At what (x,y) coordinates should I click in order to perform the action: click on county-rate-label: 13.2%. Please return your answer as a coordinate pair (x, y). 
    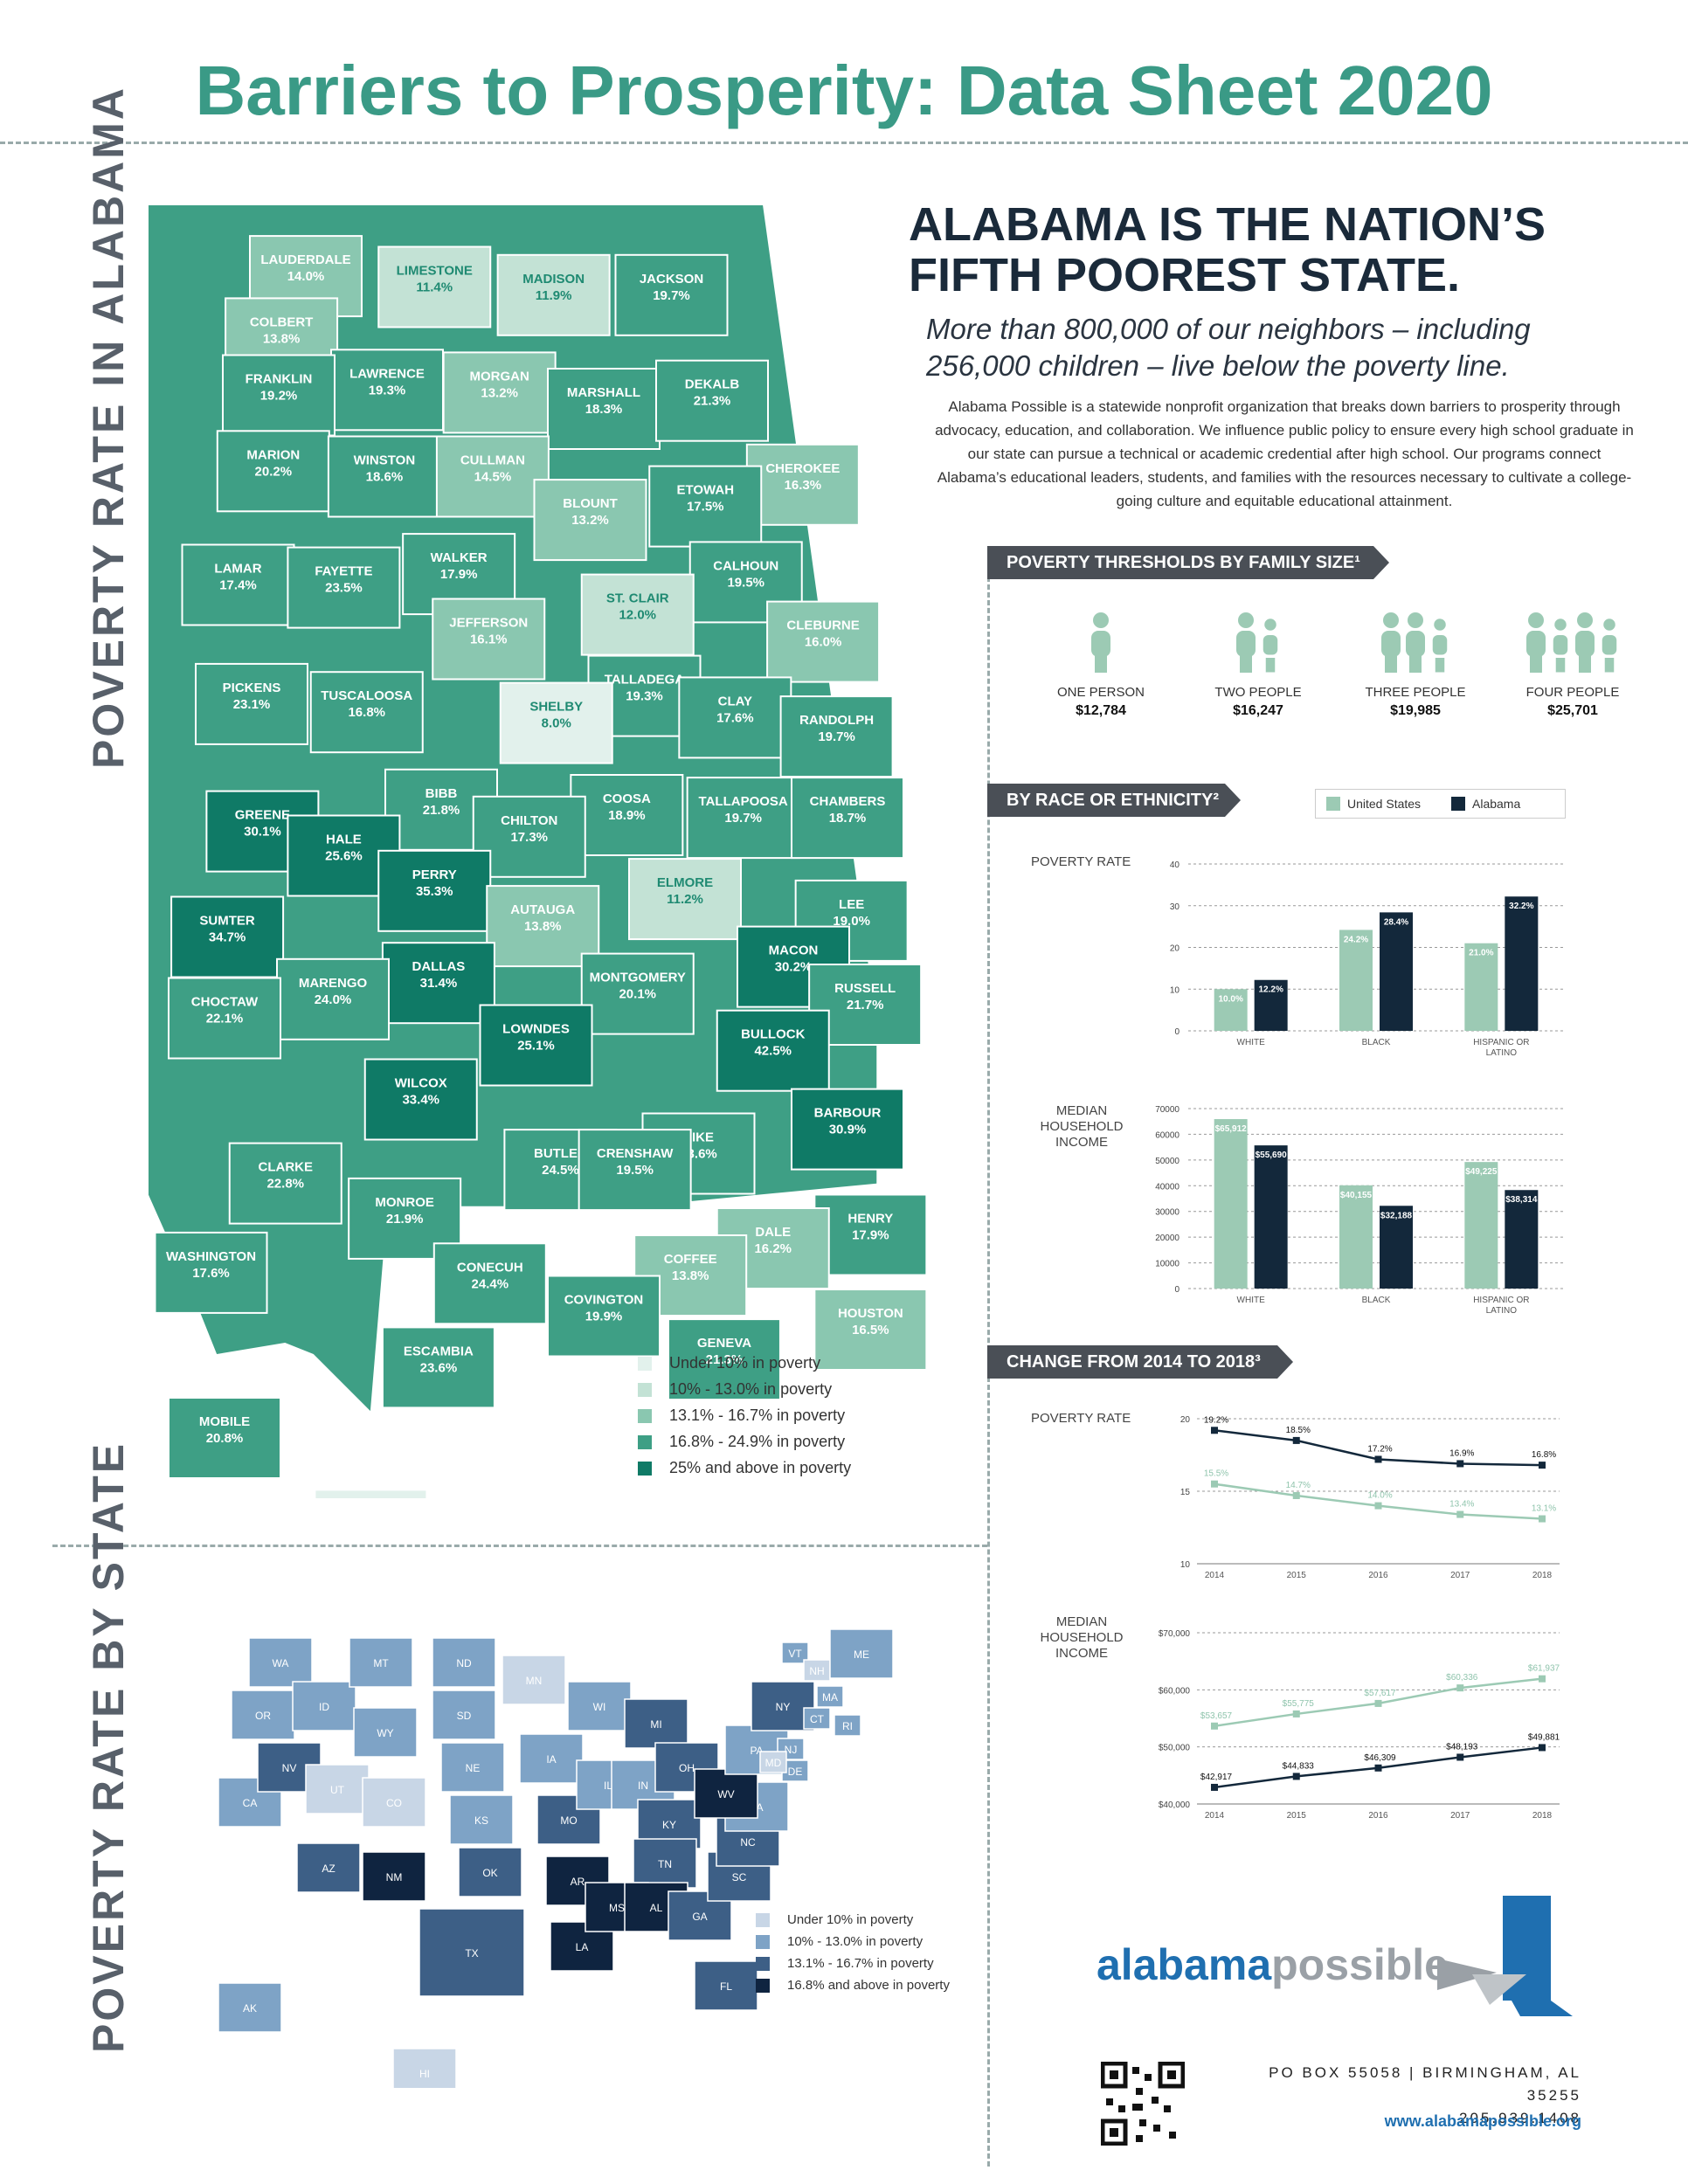
    Looking at the image, I should click on (590, 520).